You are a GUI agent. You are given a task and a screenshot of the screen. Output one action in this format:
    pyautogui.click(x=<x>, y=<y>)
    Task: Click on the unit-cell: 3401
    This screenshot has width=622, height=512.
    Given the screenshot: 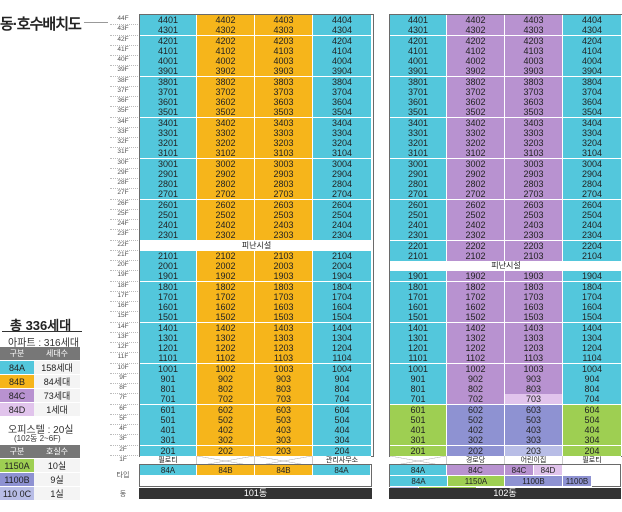 What is the action you would take?
    pyautogui.click(x=168, y=122)
    